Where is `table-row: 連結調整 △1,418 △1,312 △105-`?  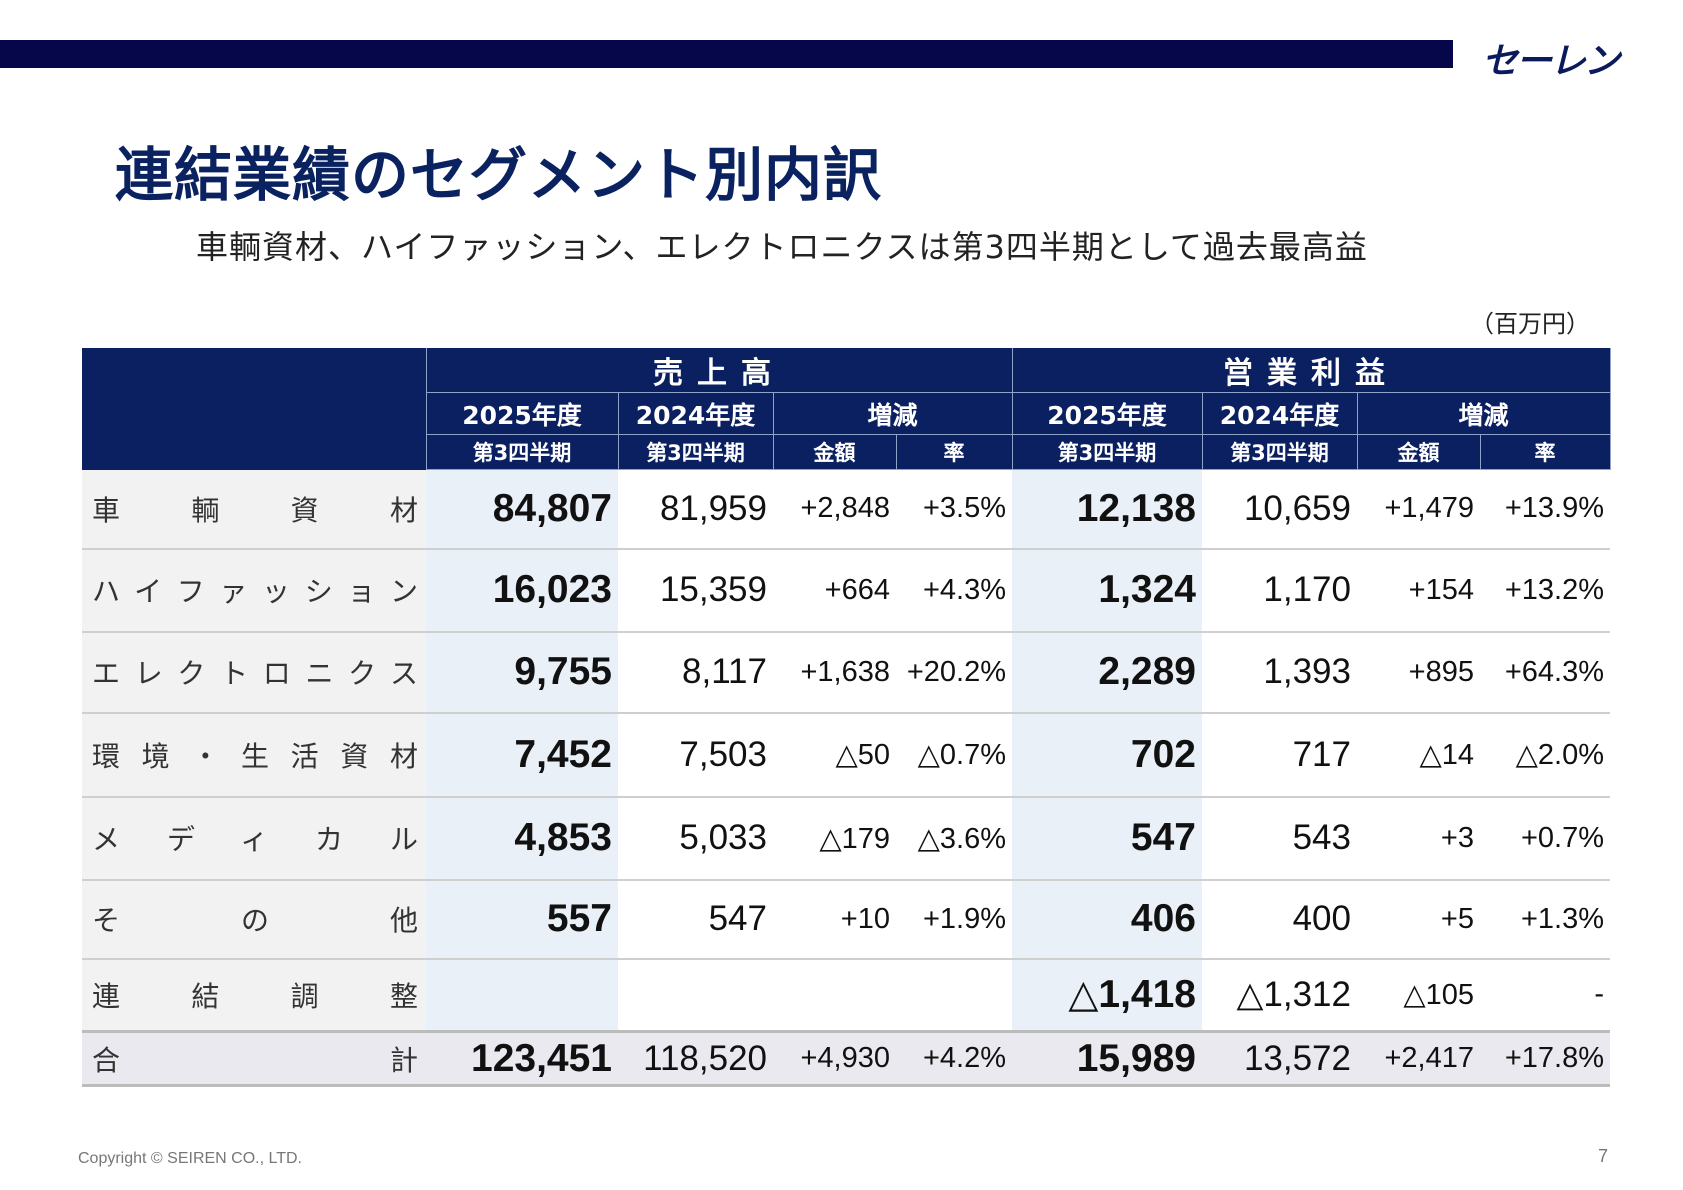
table-row: 連結調整 △1,418 △1,312 △105- is located at coordinates (846, 995).